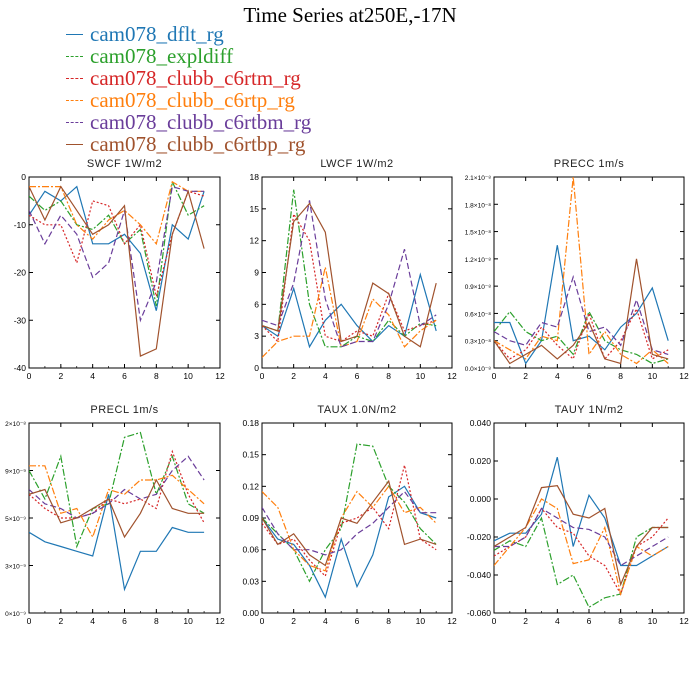 The width and height of the screenshot is (700, 700). Describe the element at coordinates (589, 164) in the screenshot. I see `chart-title: PRECC 1m/s` at that location.